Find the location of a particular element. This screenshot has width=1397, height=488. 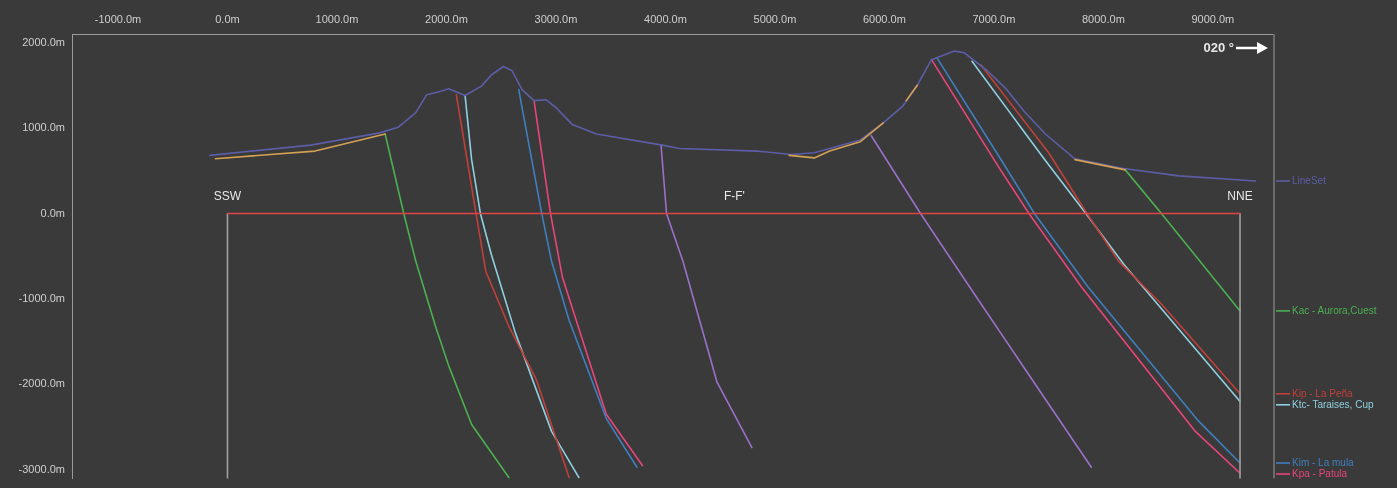

x-tick-label: 7000.0m is located at coordinates (994, 19).